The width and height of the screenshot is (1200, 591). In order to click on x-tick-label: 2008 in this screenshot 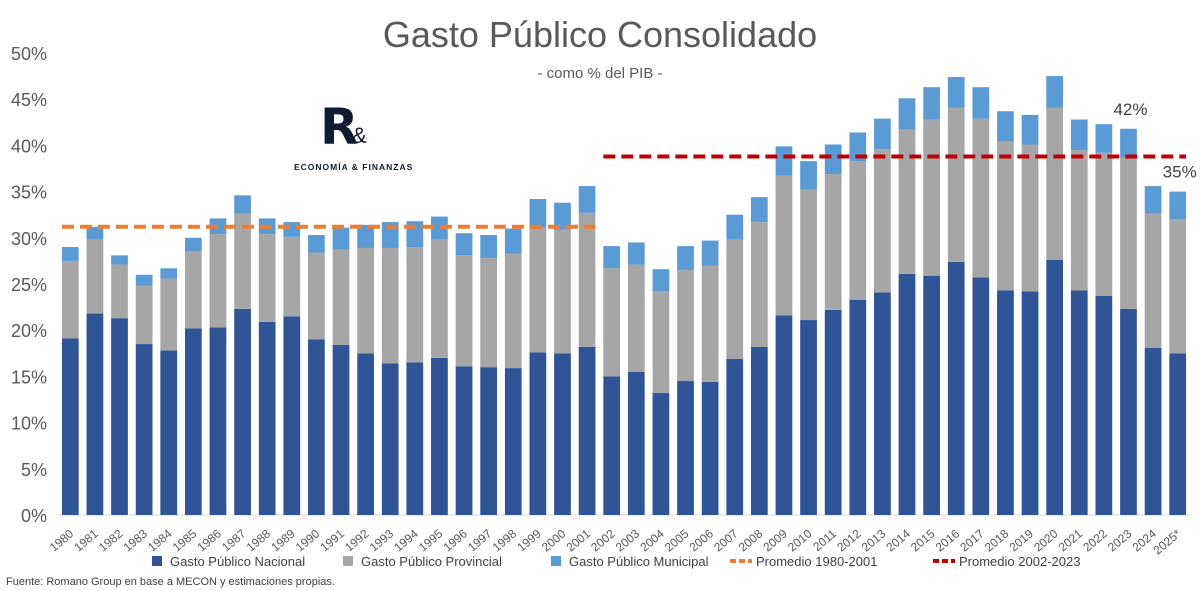, I will do `click(751, 540)`.